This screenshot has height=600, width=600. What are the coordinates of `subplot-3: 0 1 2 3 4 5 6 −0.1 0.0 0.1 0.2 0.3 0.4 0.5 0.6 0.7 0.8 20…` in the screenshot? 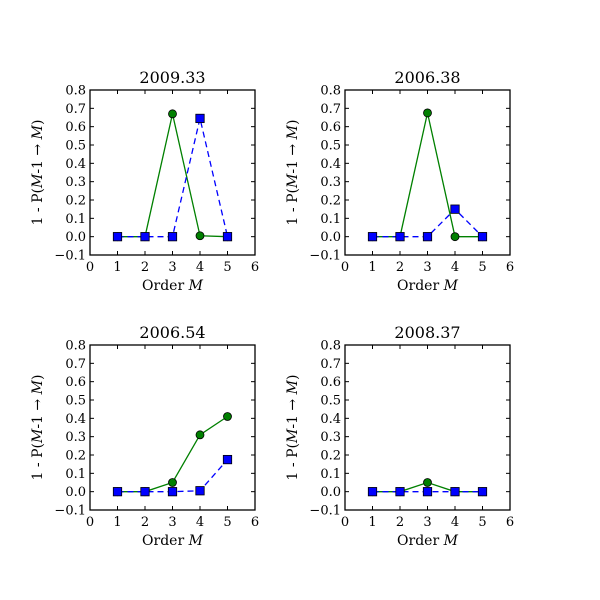 It's located at (144, 436).